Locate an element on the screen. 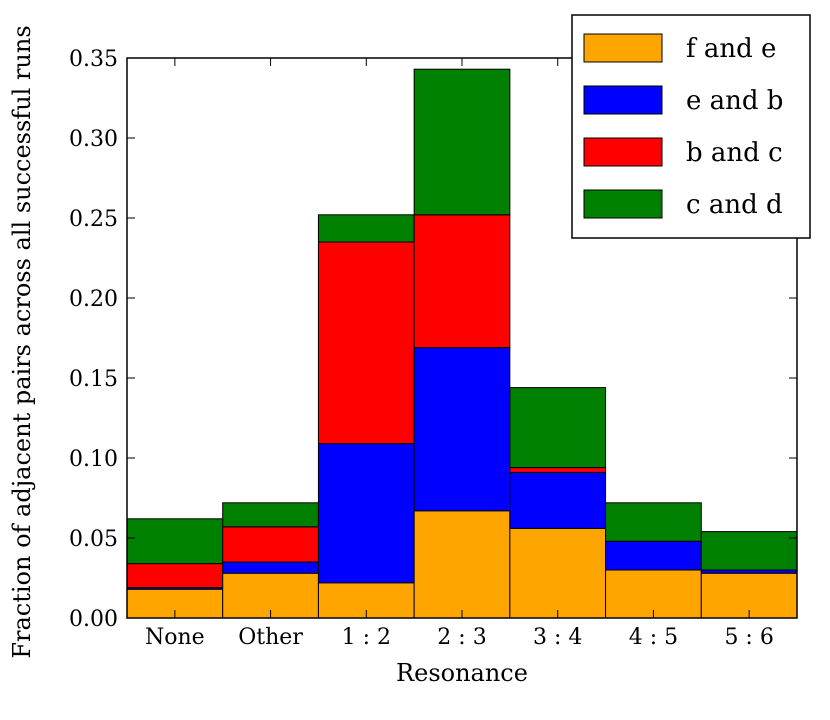  y-tick-label: 0.05 is located at coordinates (93, 539).